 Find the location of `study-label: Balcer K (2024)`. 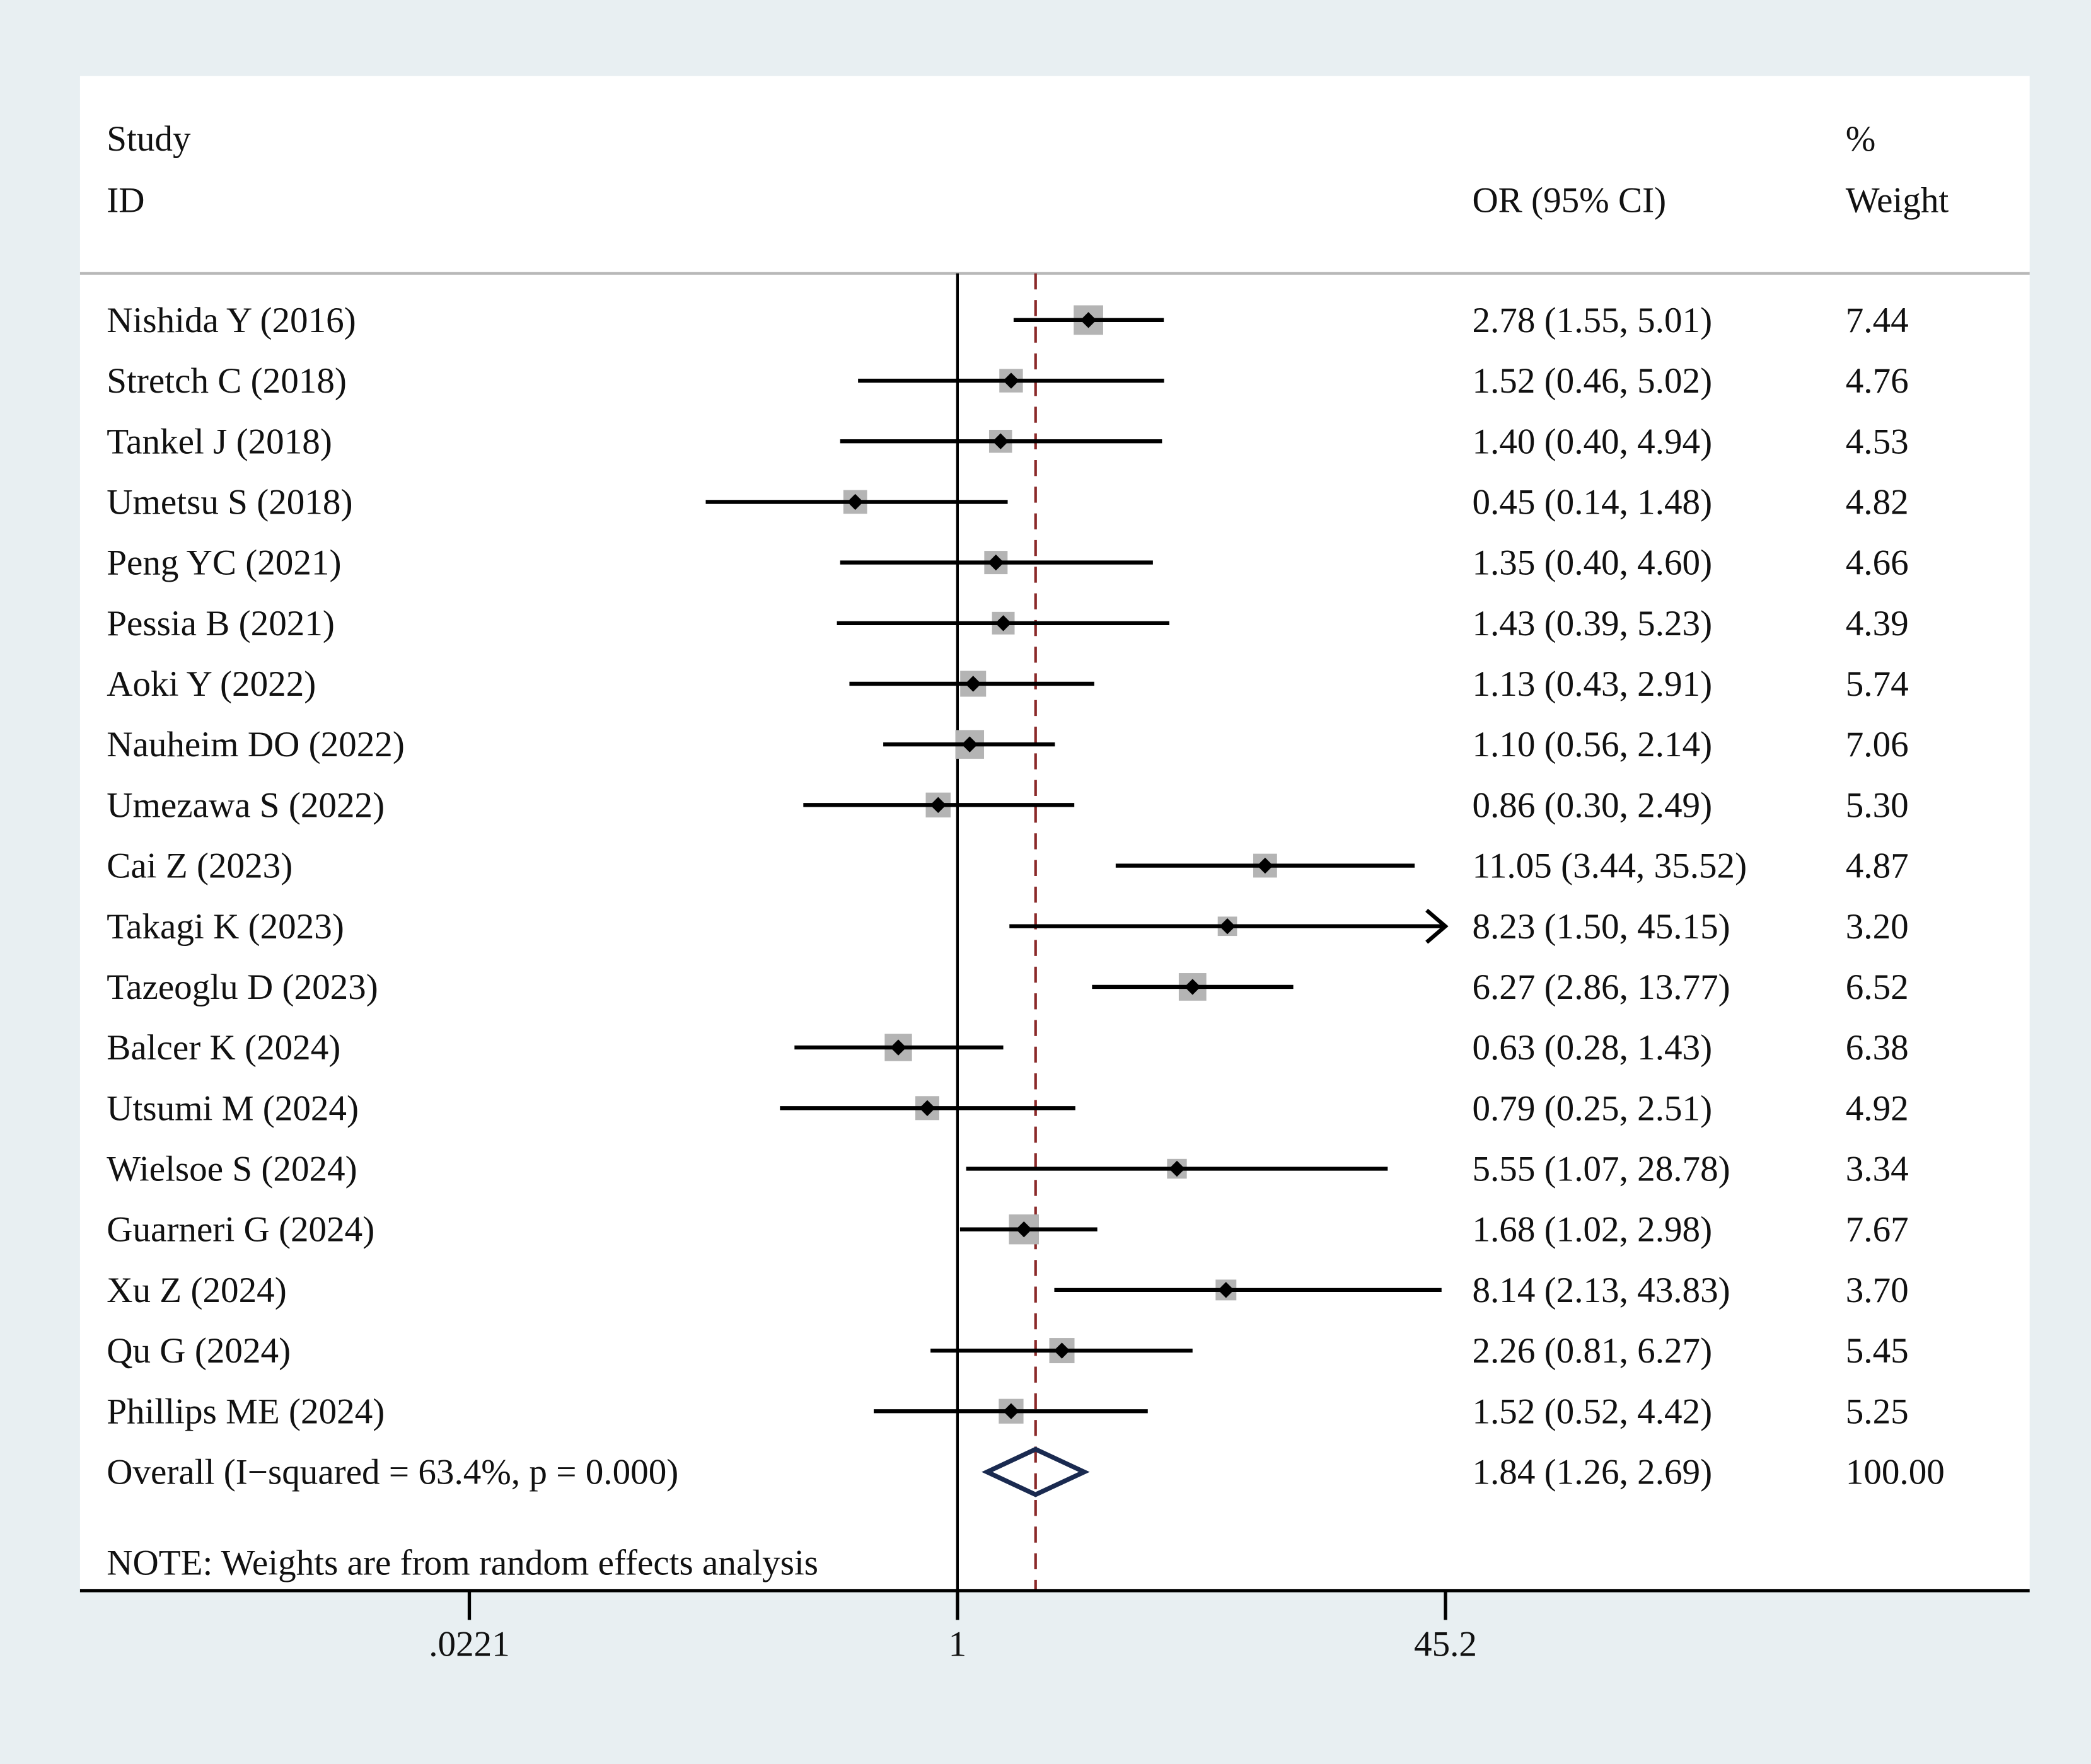

study-label: Balcer K (2024) is located at coordinates (224, 1048).